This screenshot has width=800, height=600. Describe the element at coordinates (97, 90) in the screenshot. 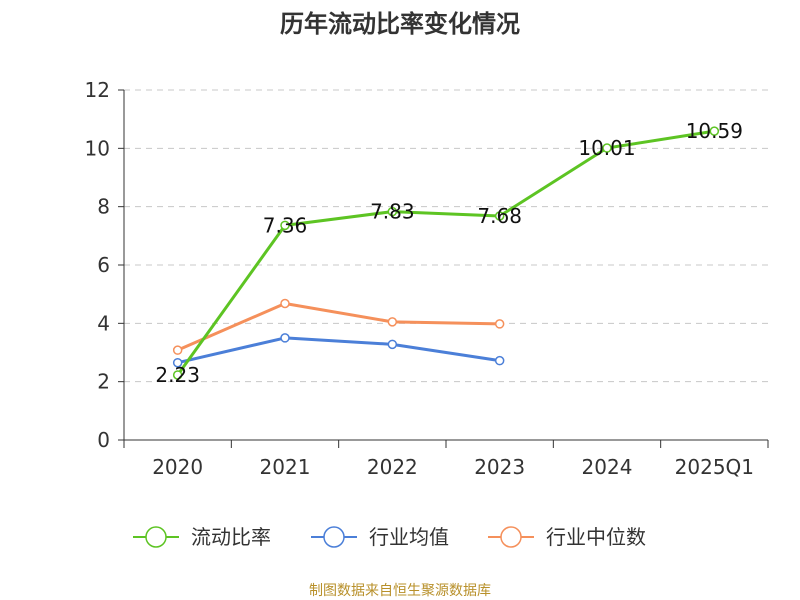

I see `y-tick-label: 12` at that location.